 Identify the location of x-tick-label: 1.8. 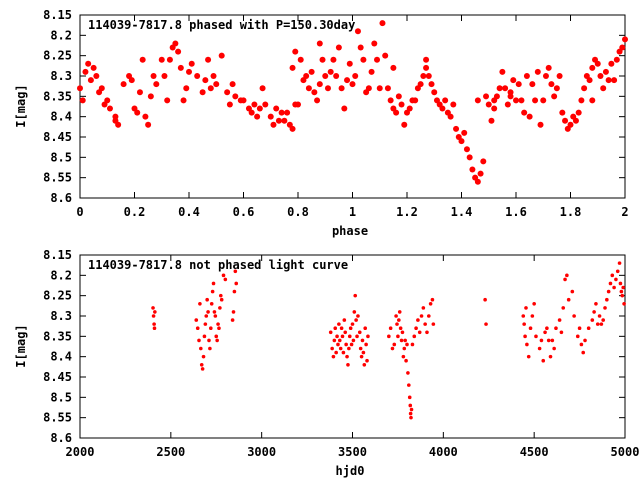
(571, 212).